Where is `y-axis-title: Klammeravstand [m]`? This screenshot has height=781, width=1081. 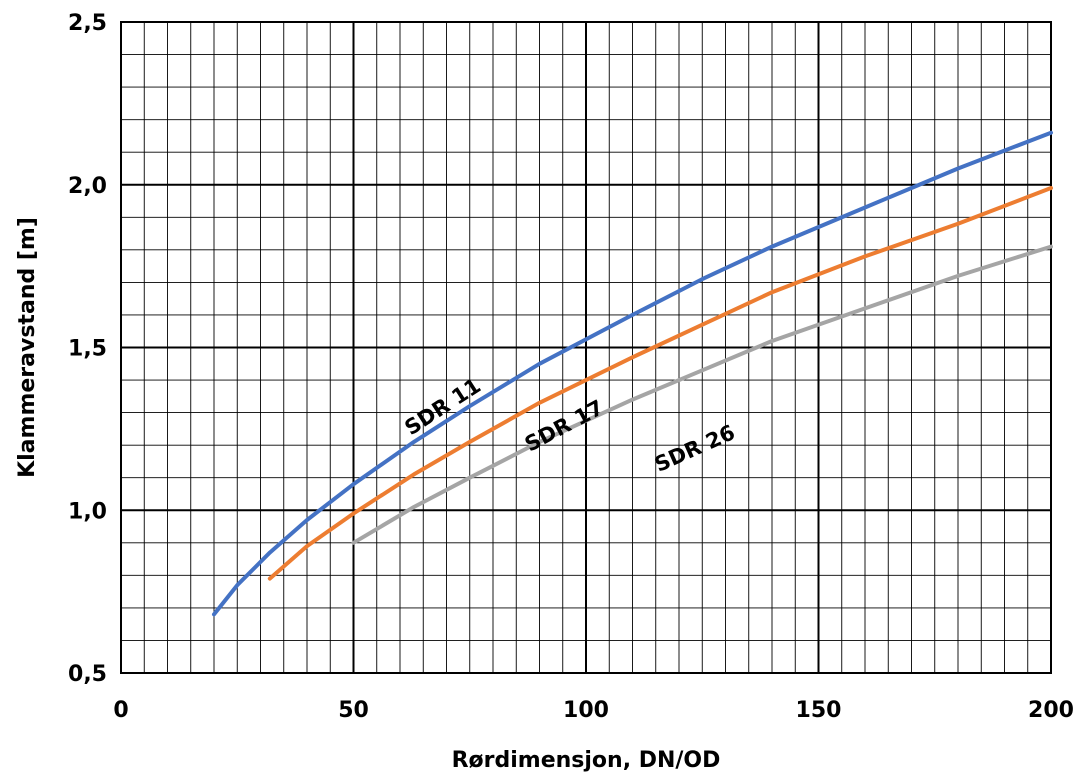
y-axis-title: Klammeravstand [m] is located at coordinates (27, 347).